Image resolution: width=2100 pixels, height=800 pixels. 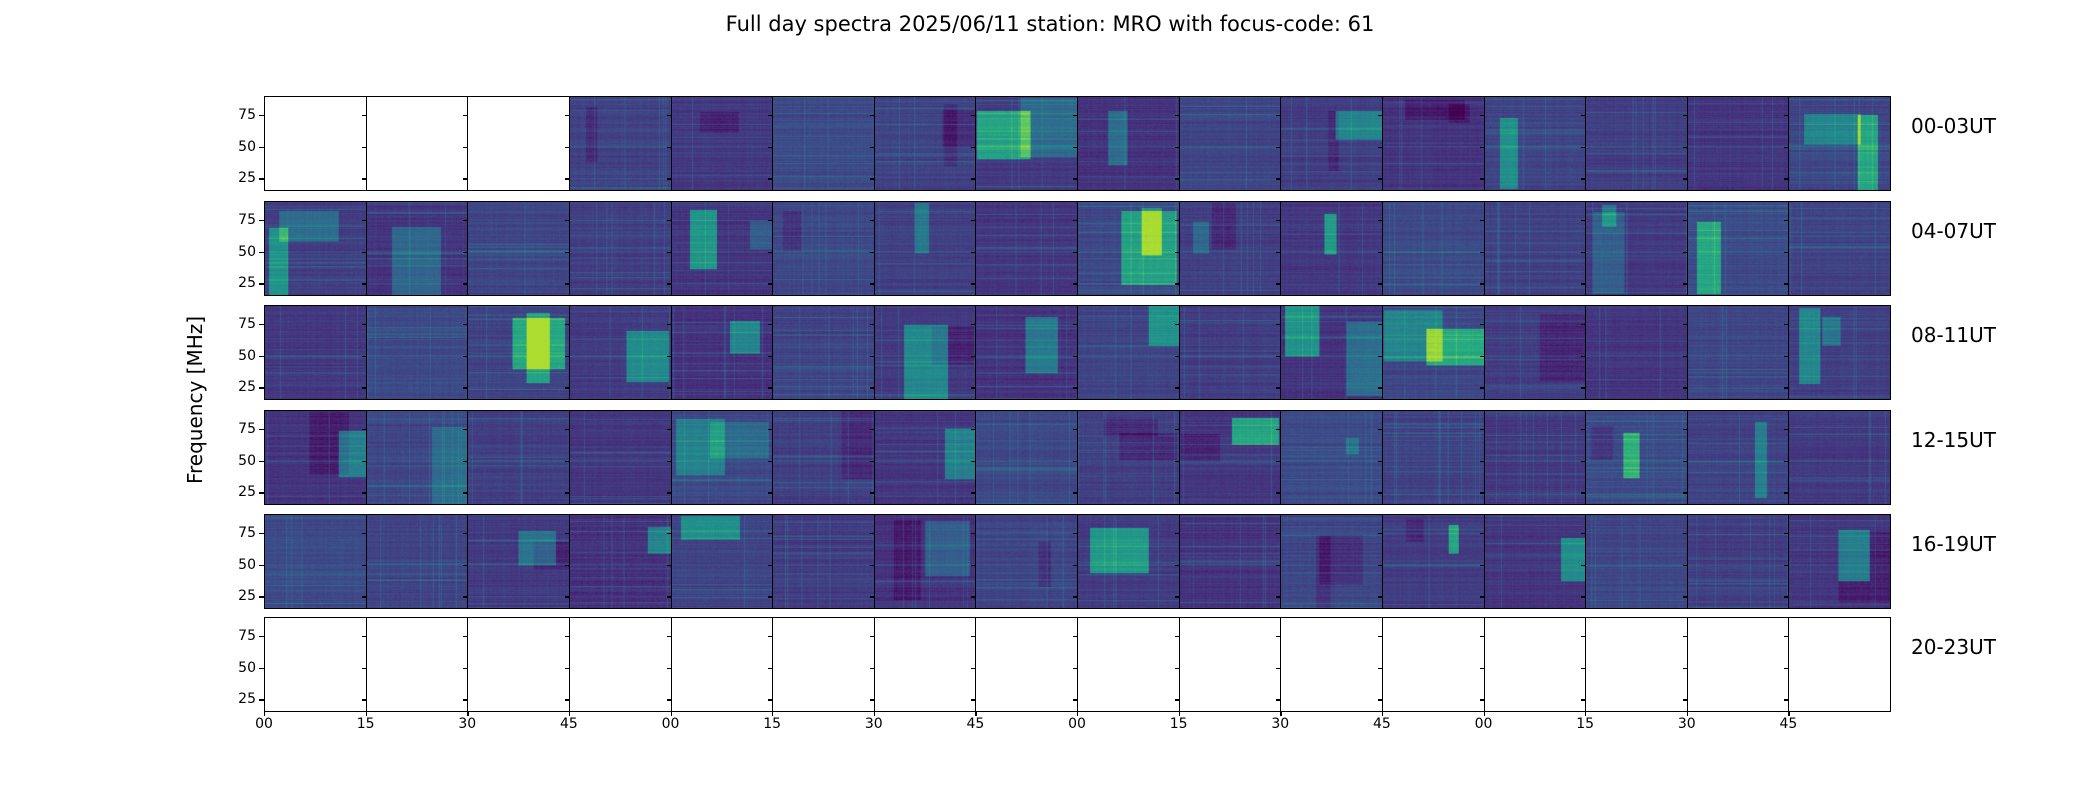 What do you see at coordinates (247, 178) in the screenshot?
I see `y-tick-label: 25` at bounding box center [247, 178].